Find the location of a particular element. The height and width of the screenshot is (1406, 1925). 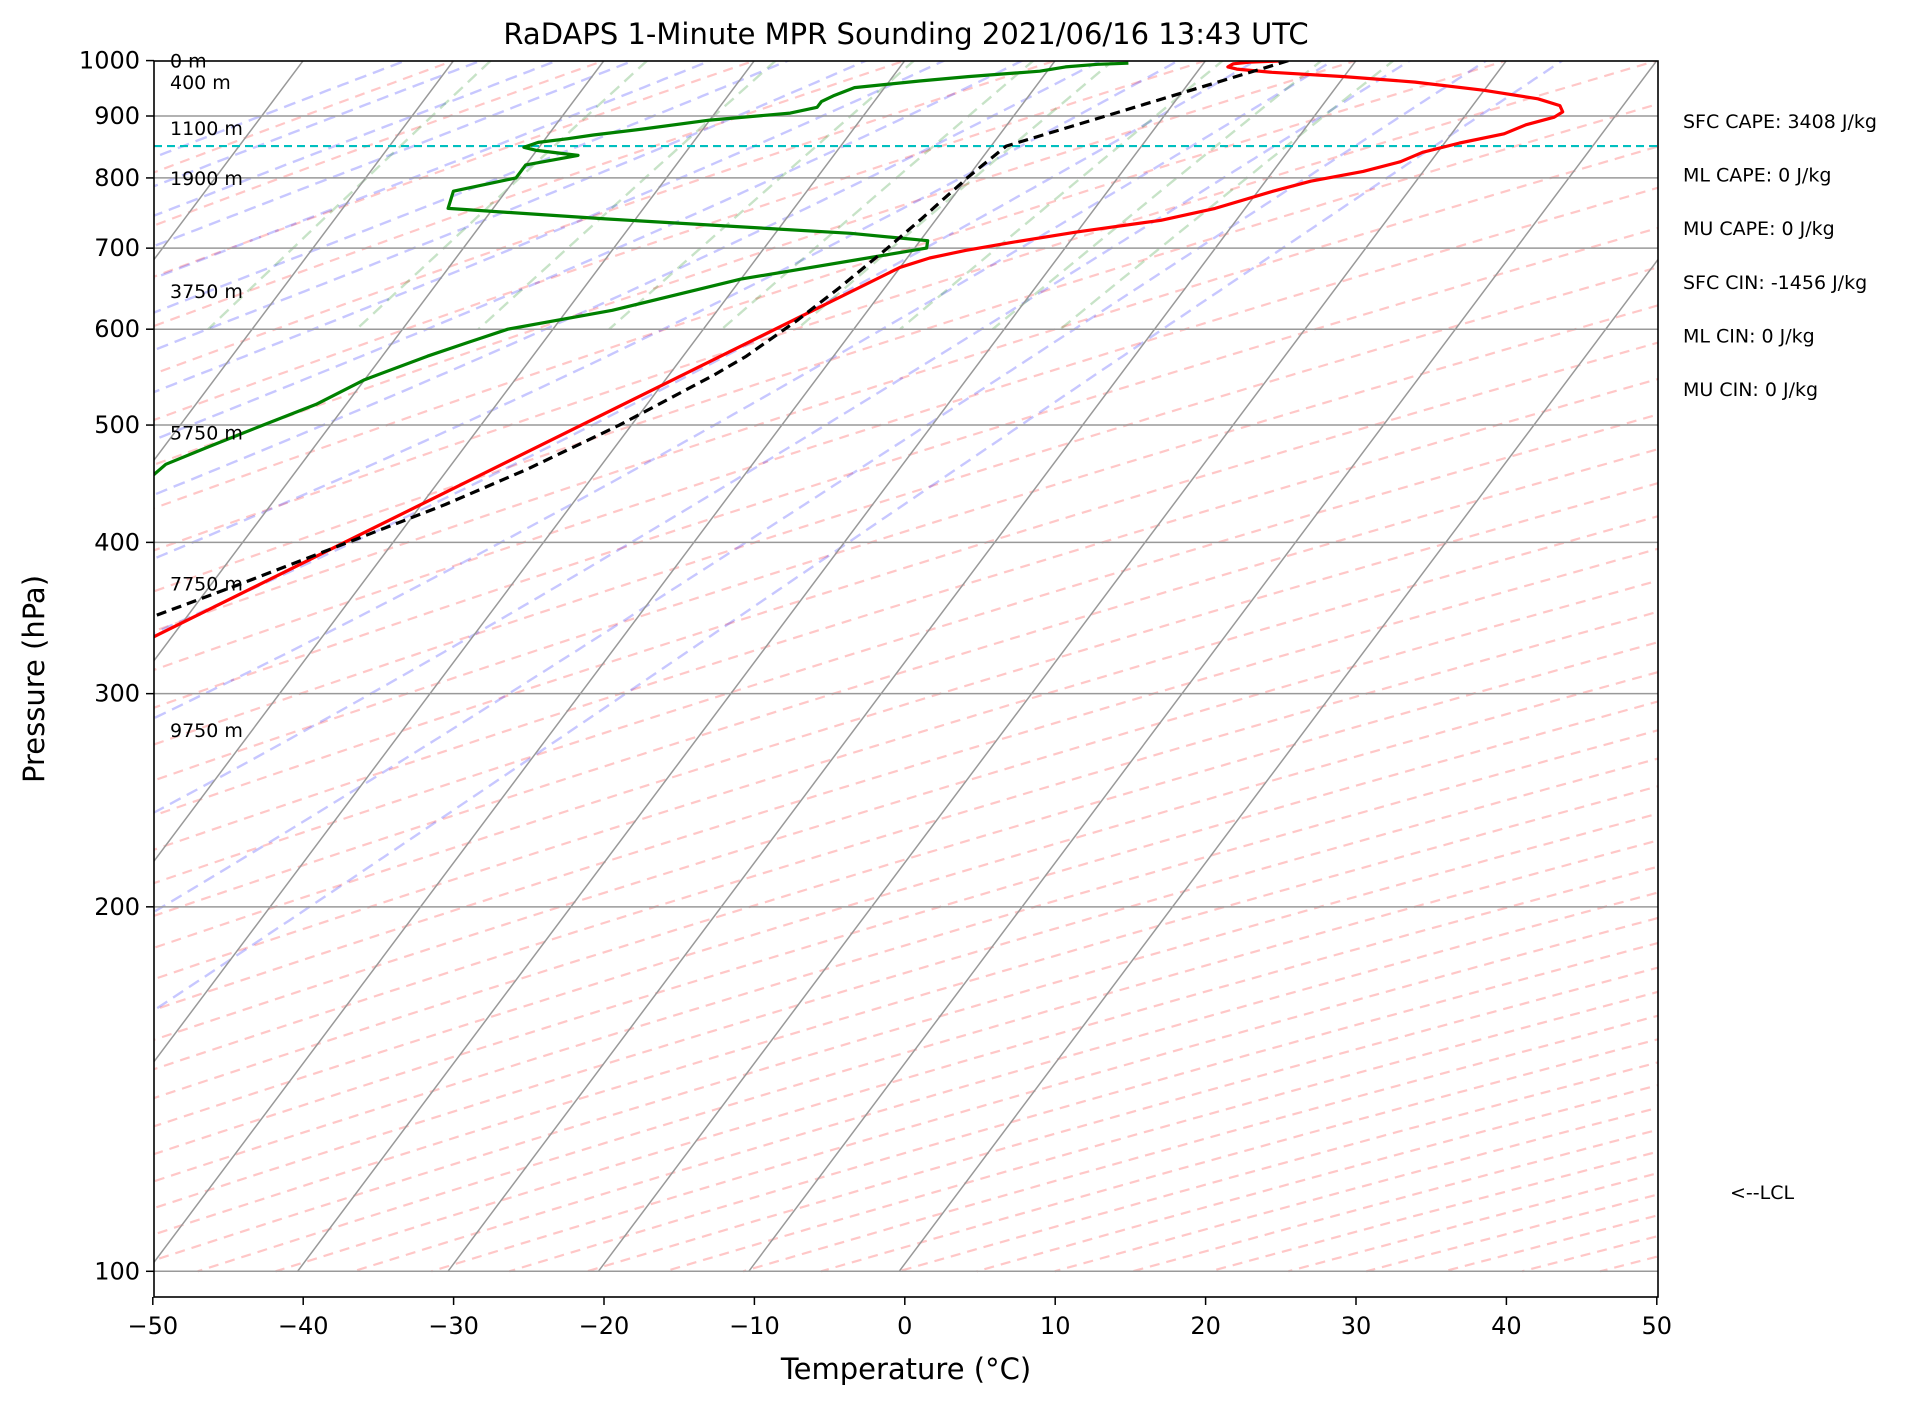

stat-line: MU CIN: 0 J/kg is located at coordinates (1750, 390).